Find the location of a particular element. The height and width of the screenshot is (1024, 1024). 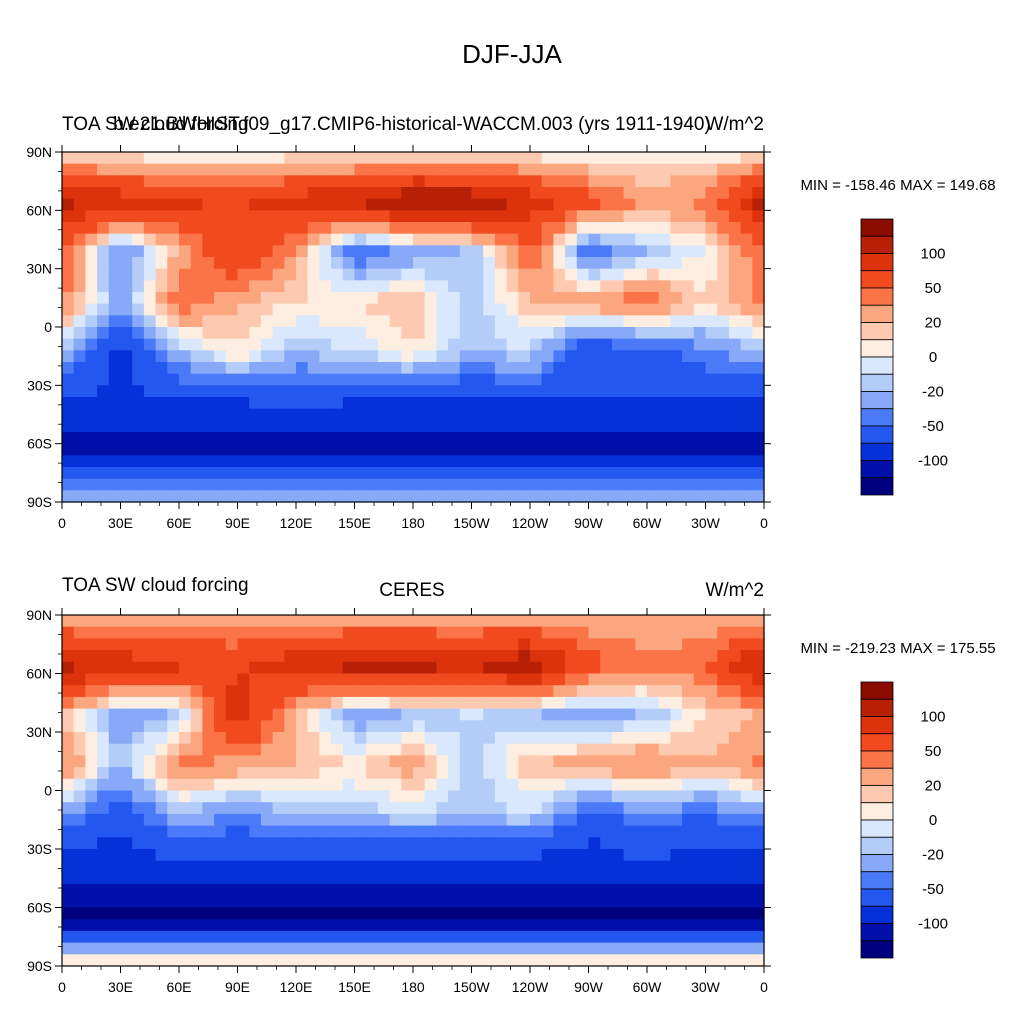

x-tick-label: 0 is located at coordinates (62, 987).